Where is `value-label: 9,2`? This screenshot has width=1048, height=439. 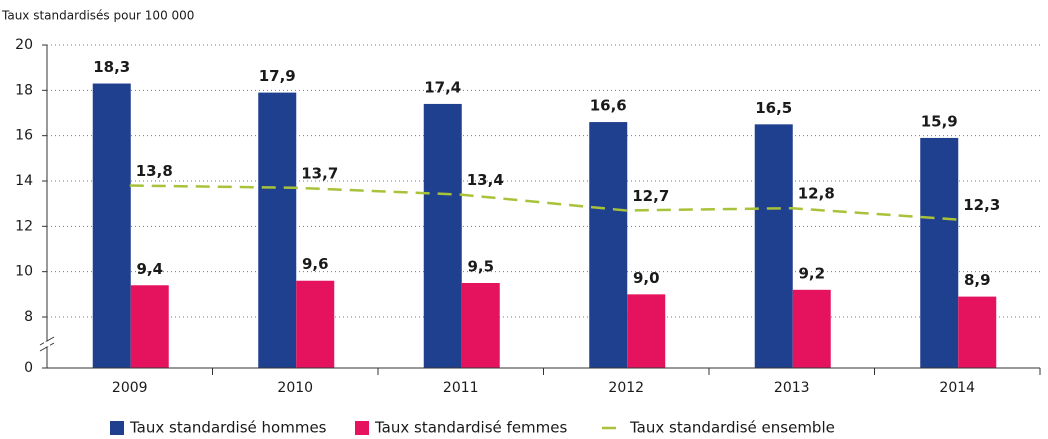
value-label: 9,2 is located at coordinates (811, 273).